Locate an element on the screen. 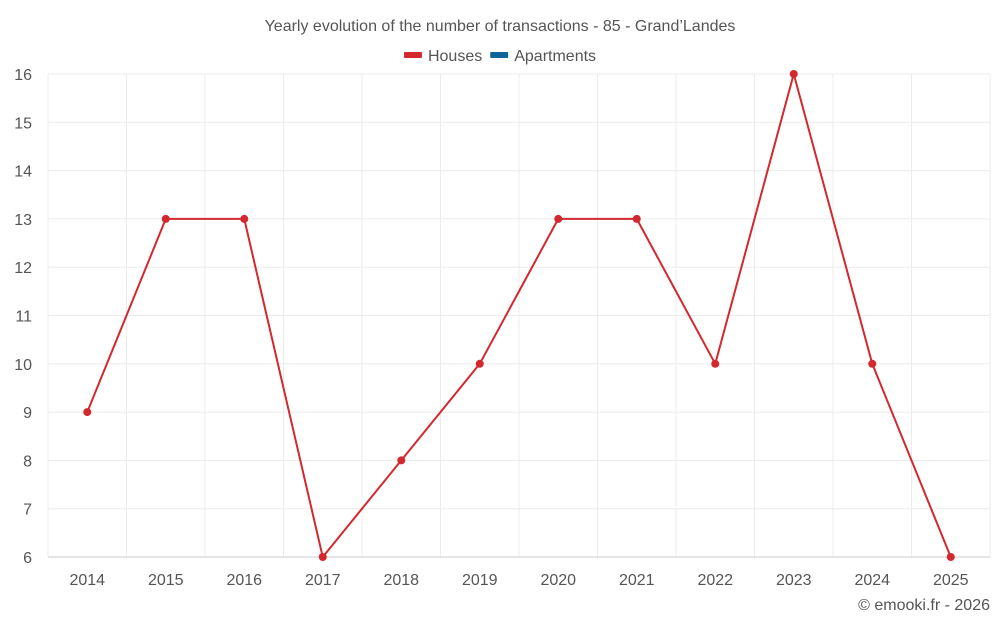  legend-item-apartments: Apartments is located at coordinates (543, 56).